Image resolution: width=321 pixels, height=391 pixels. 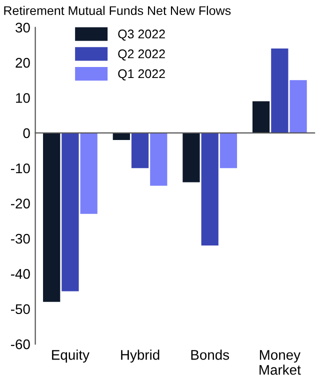 I want to click on y-tick-label: -50, so click(x=20, y=309).